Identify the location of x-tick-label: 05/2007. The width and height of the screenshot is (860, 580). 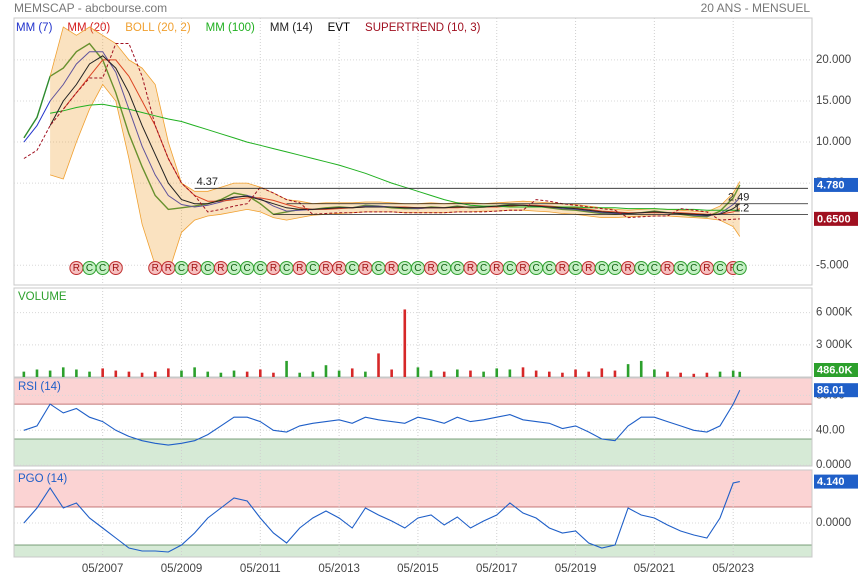
(103, 569).